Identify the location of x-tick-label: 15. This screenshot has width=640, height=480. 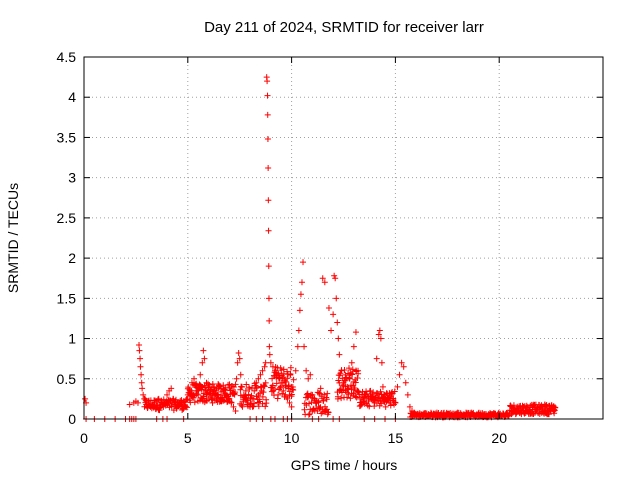
(396, 438).